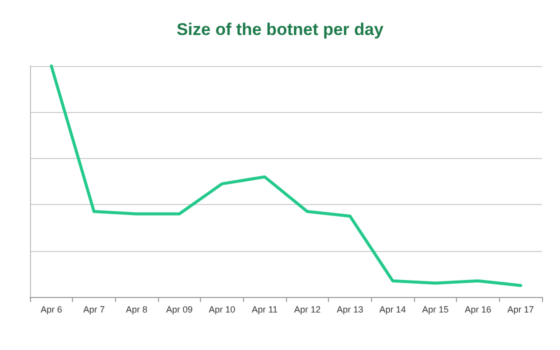 The height and width of the screenshot is (350, 560). I want to click on x-tick-label: Apr 12, so click(307, 309).